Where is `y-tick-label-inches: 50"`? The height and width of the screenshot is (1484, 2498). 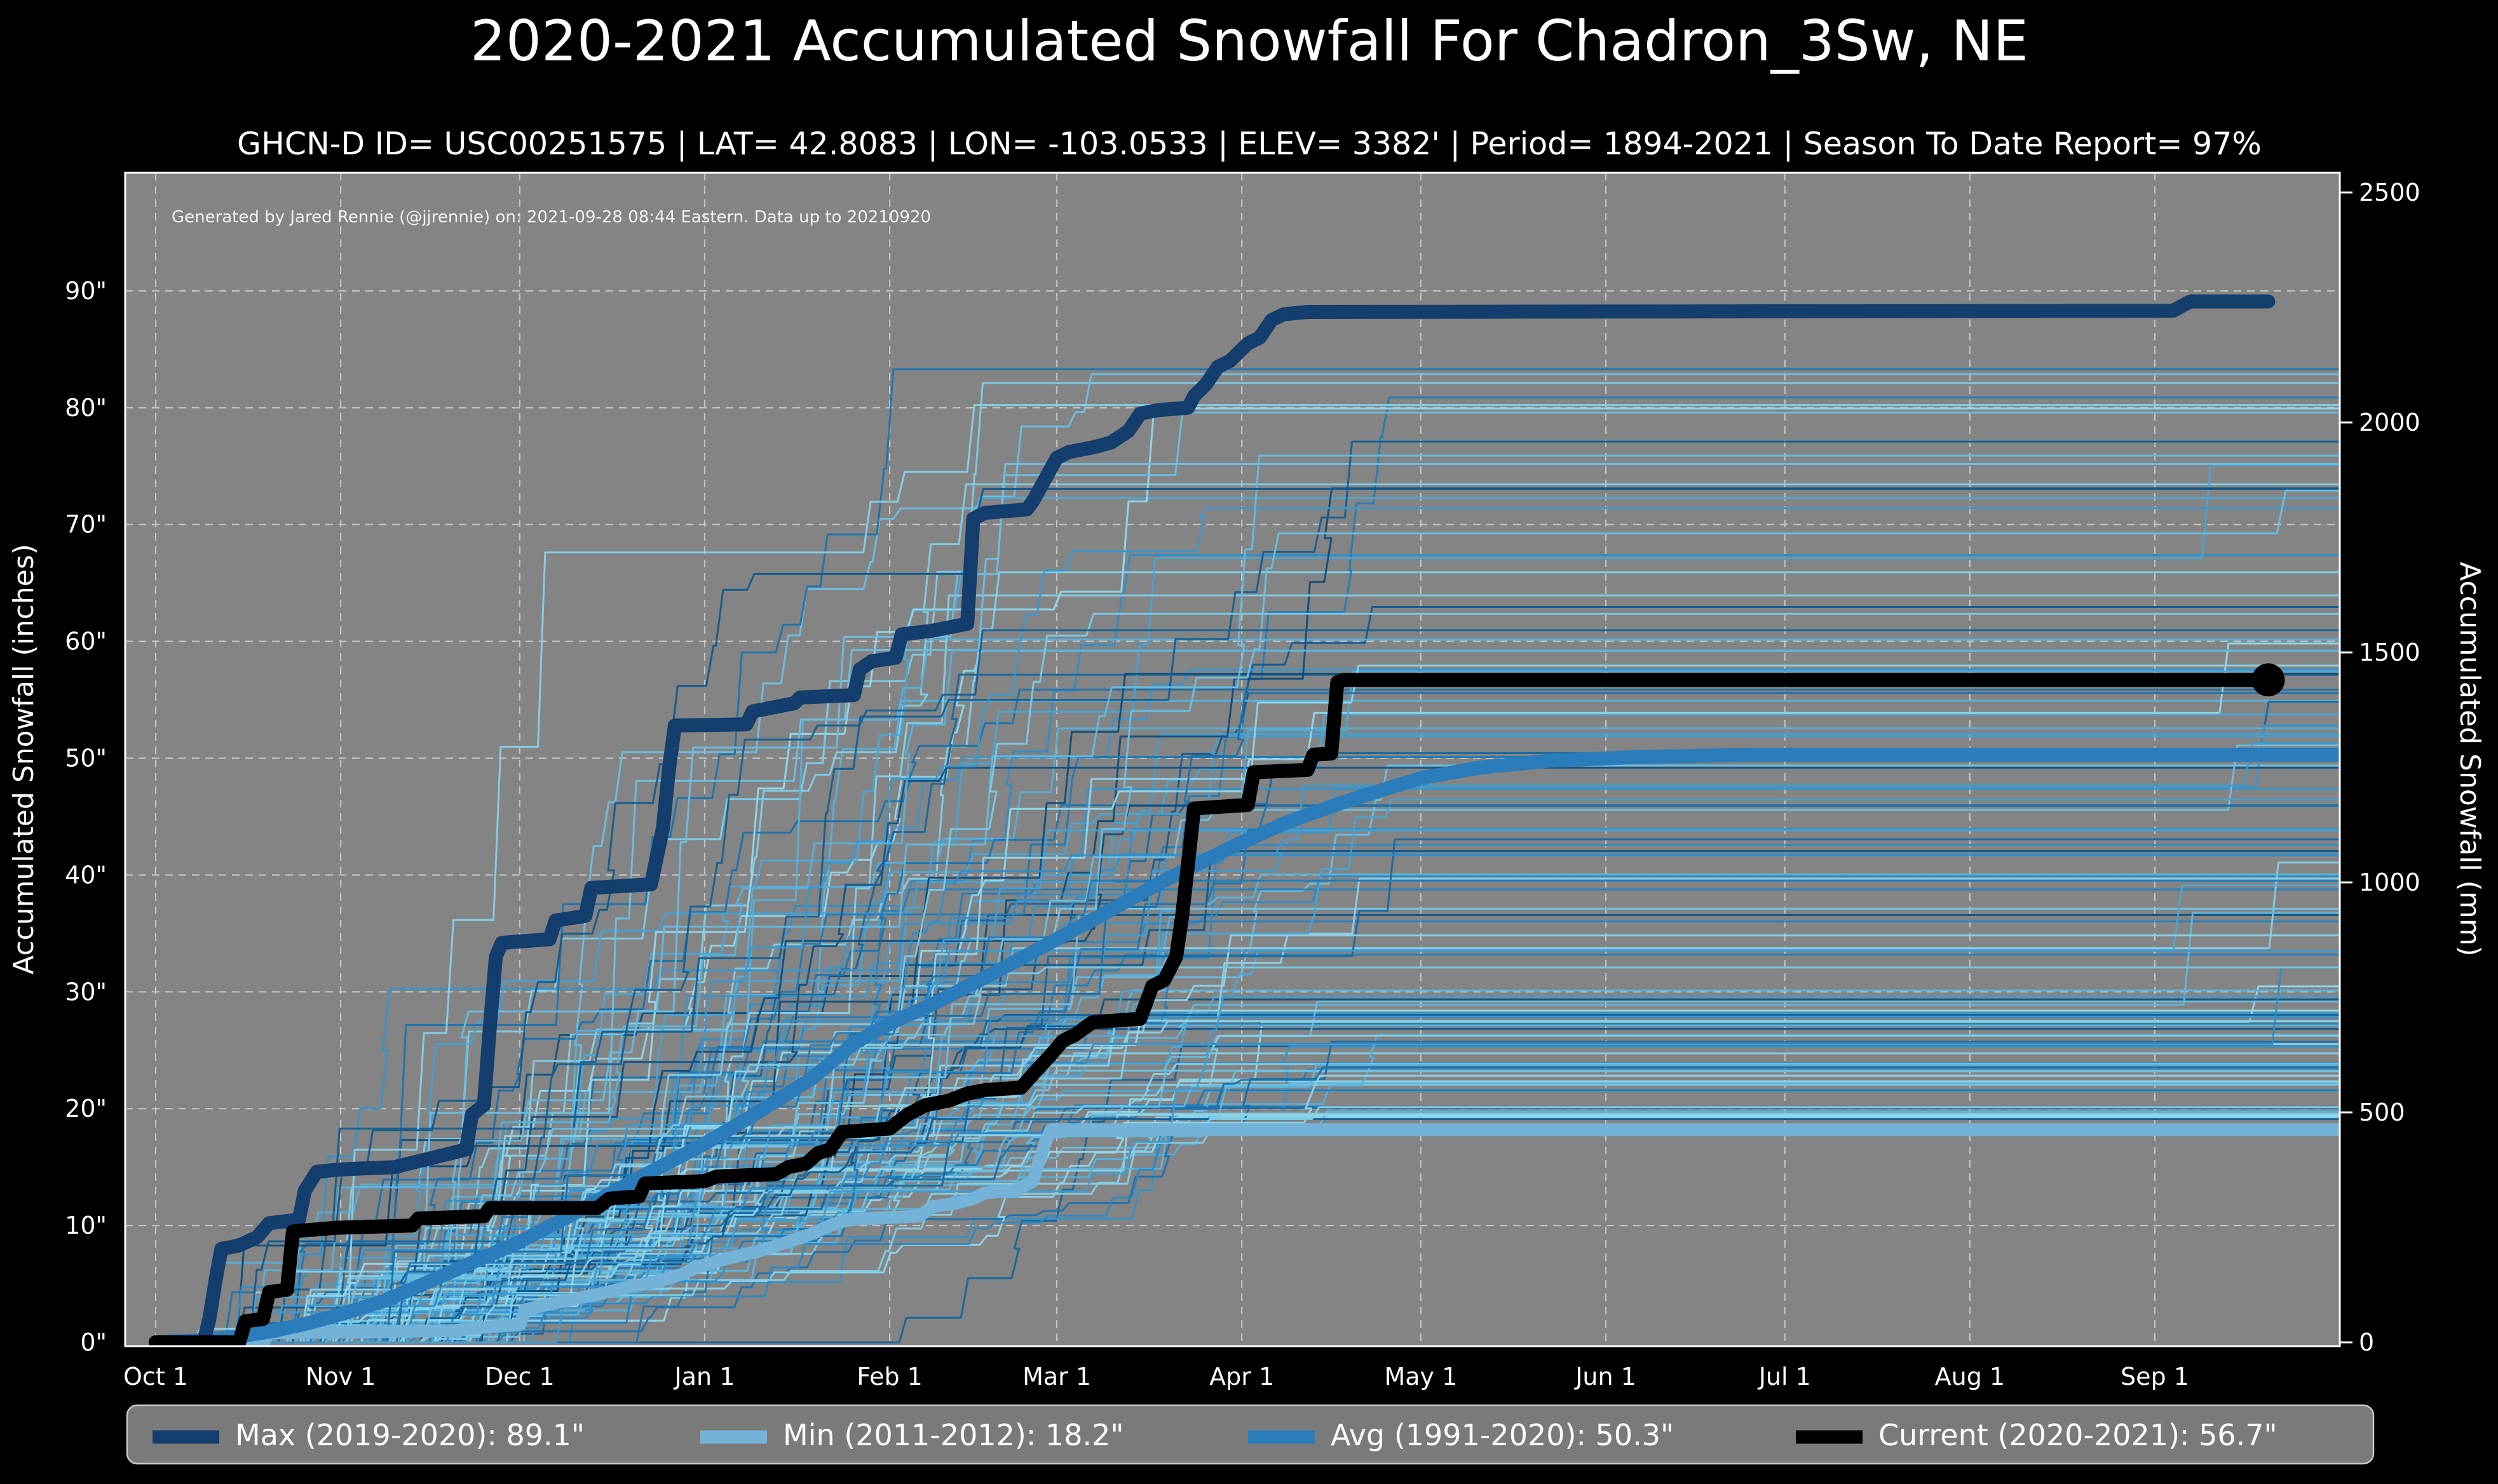
y-tick-label-inches: 50" is located at coordinates (86, 759).